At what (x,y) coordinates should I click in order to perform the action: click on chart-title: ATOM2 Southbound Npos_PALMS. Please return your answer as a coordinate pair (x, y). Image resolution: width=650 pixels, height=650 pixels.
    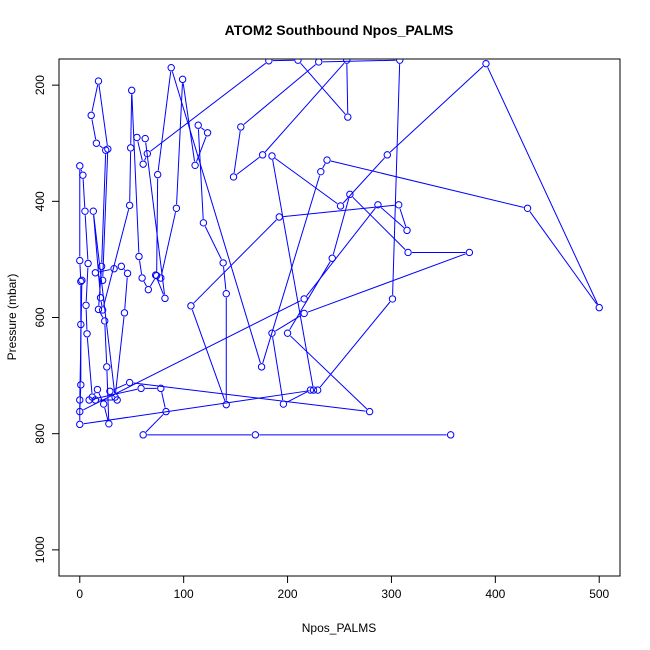
    Looking at the image, I should click on (339, 30).